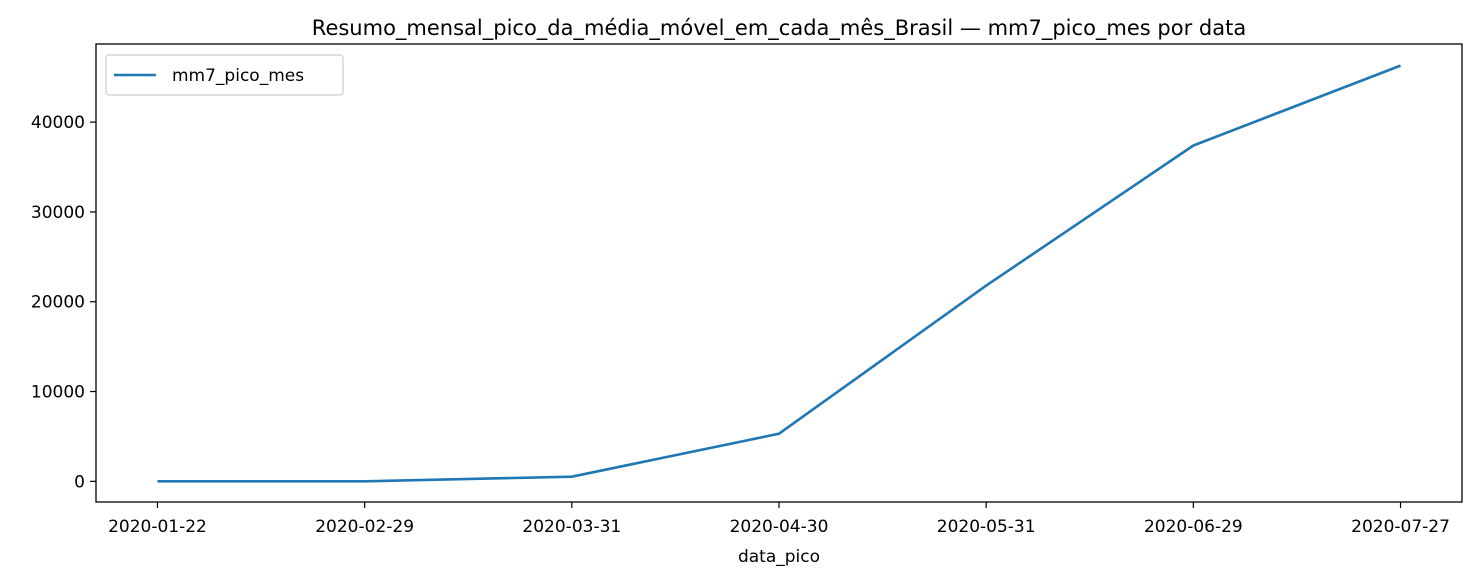  Describe the element at coordinates (157, 527) in the screenshot. I see `x-tick-label: 2020-01-22` at that location.